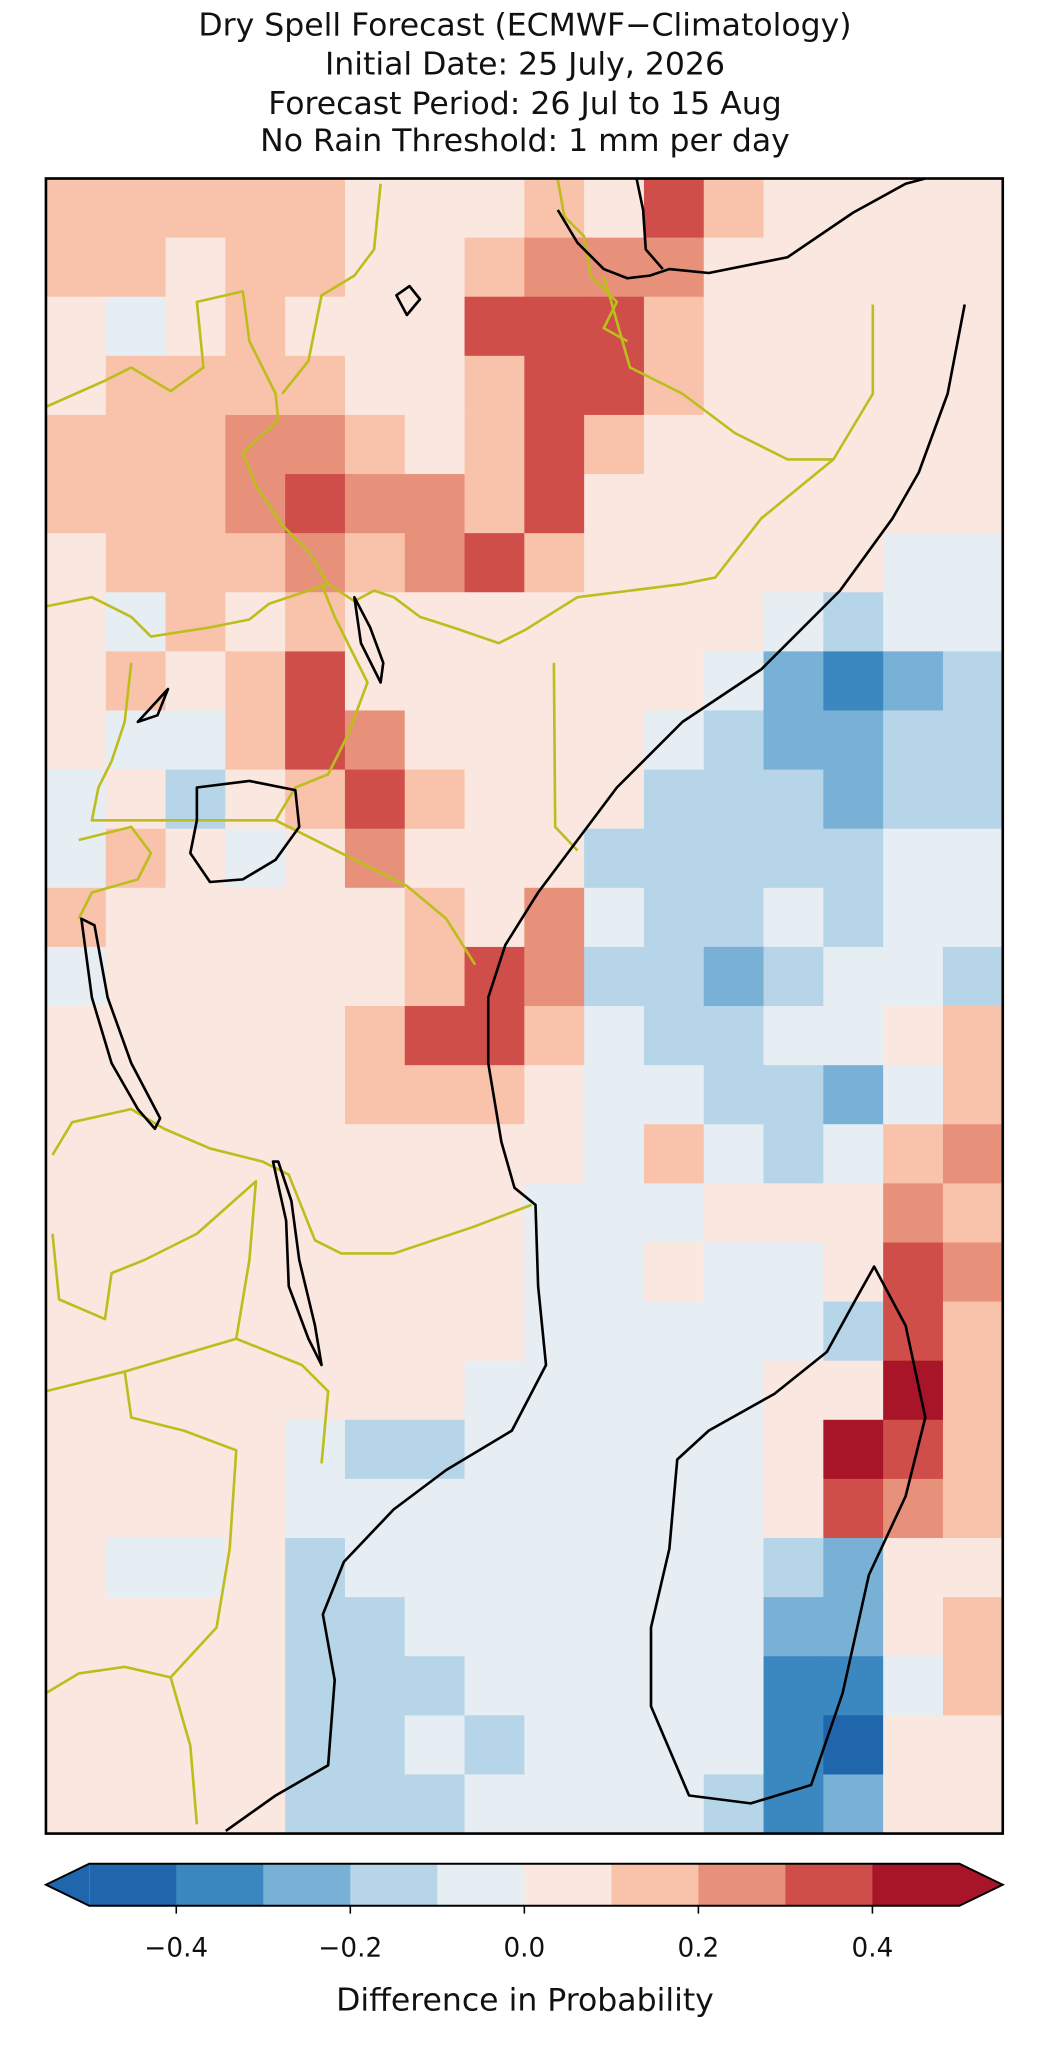 This screenshot has height=2068, width=1050. I want to click on coastline, so click(649, 224).